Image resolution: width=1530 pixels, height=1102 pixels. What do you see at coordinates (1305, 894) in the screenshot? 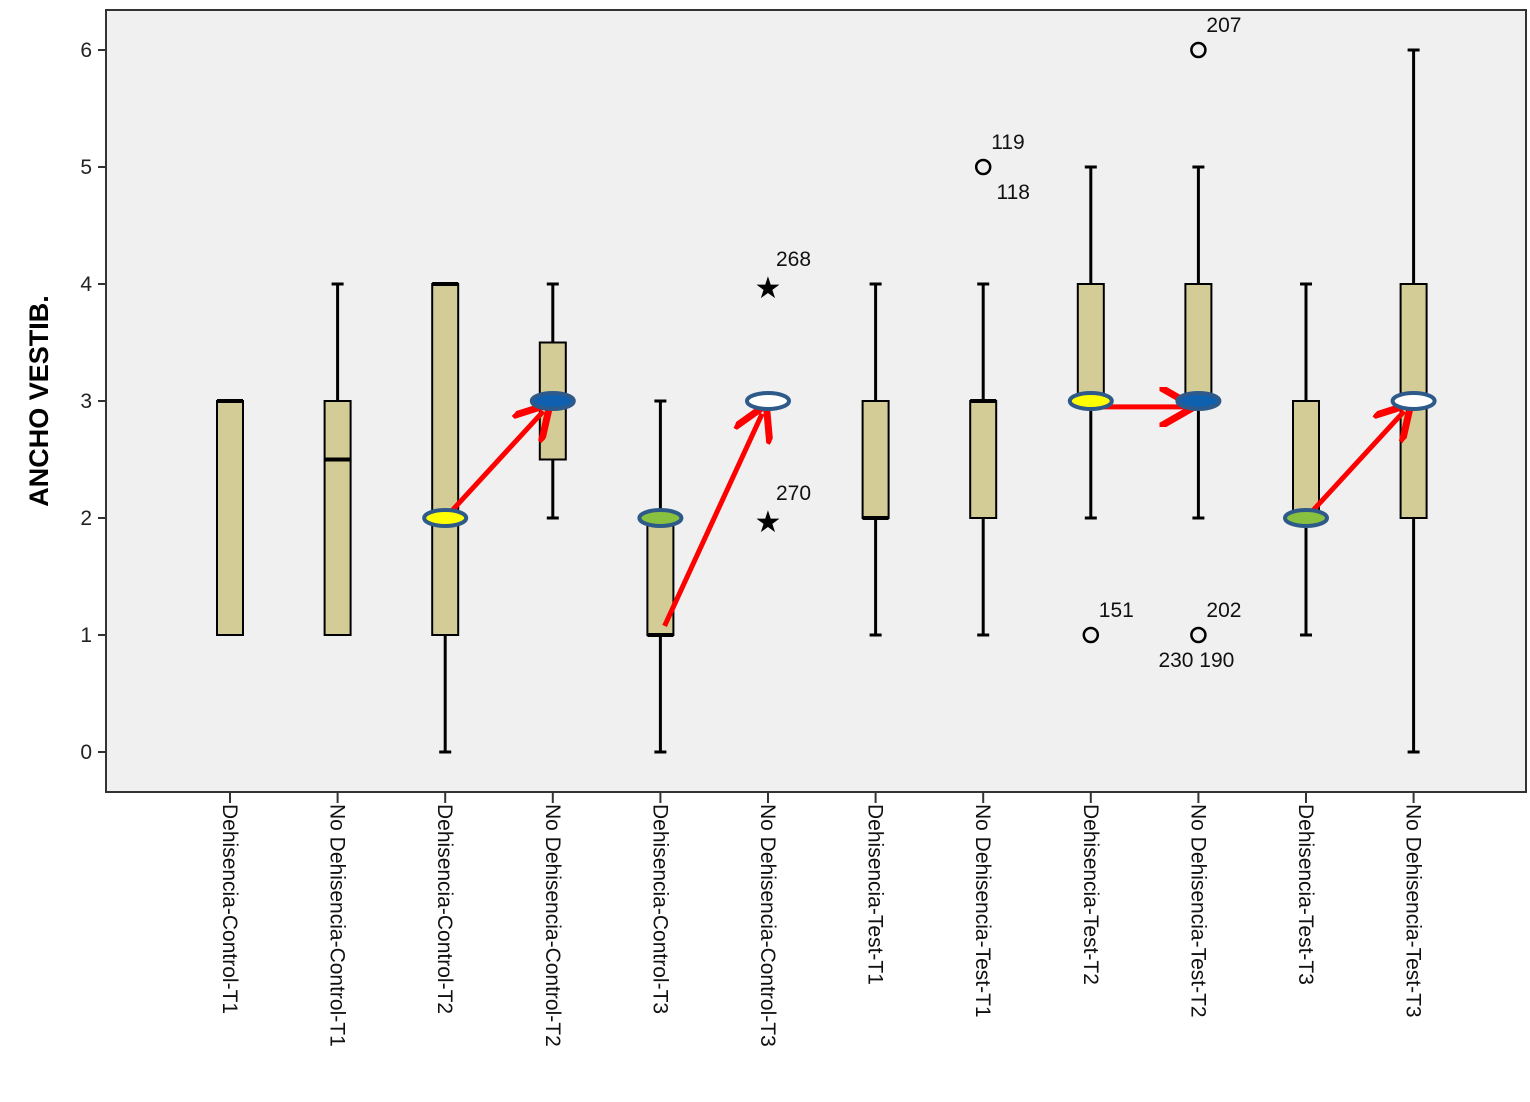
I see `x-tick-label: Dehisencia-Test-T3` at bounding box center [1305, 894].